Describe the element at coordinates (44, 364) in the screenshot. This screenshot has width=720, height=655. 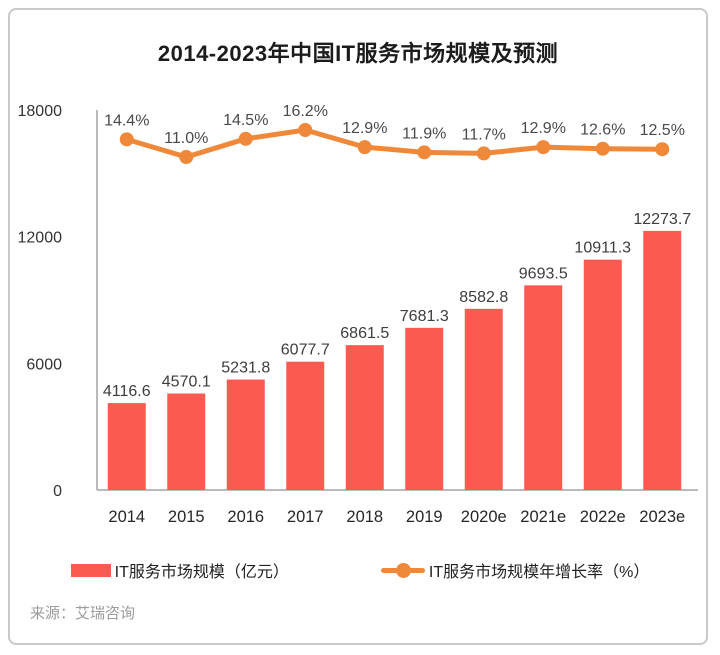
I see `y-axis-tick-label: 6000` at that location.